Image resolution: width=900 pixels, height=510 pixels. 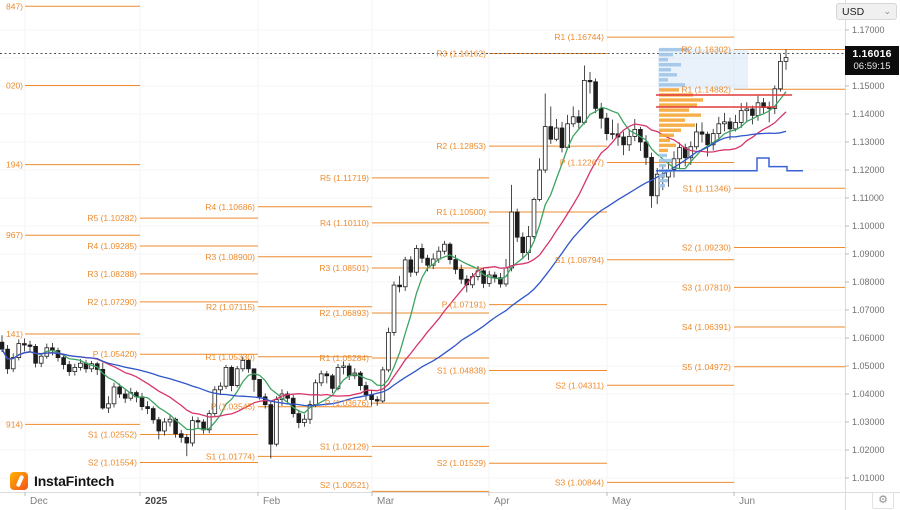 I want to click on chart-text: S4 (1.06391), so click(x=706, y=327).